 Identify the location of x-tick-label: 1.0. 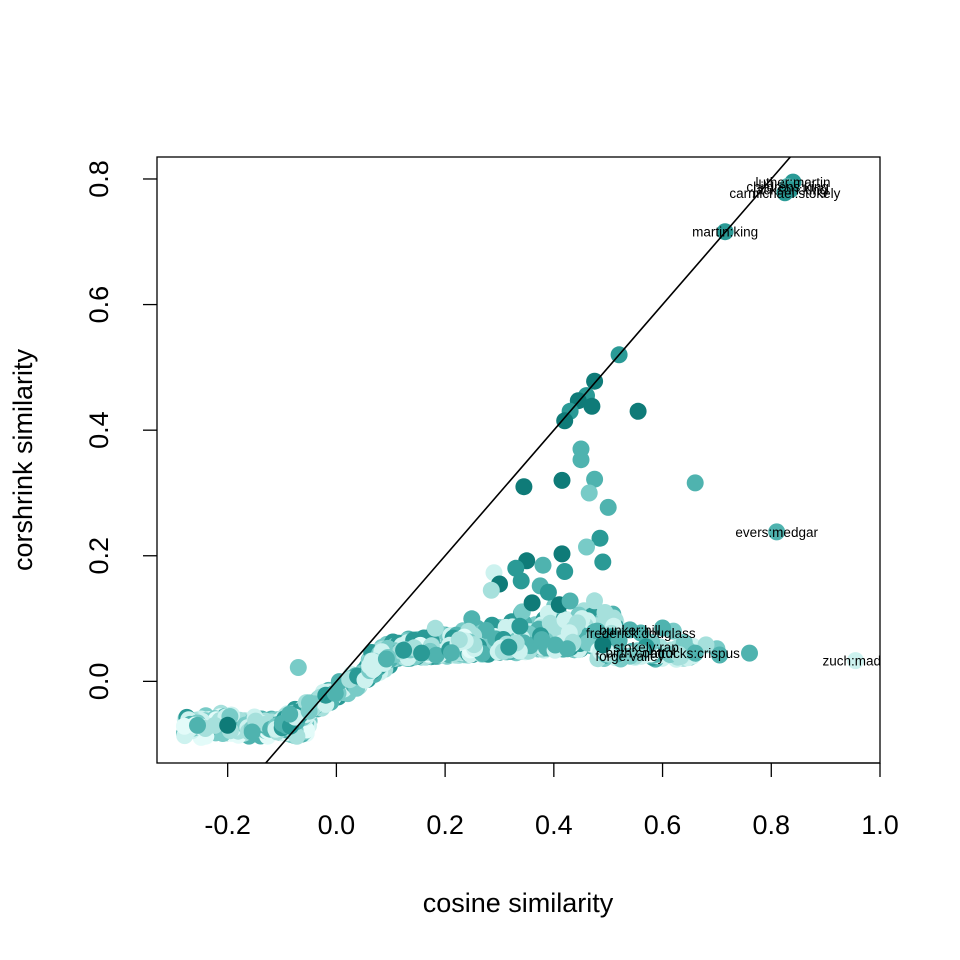
(880, 825).